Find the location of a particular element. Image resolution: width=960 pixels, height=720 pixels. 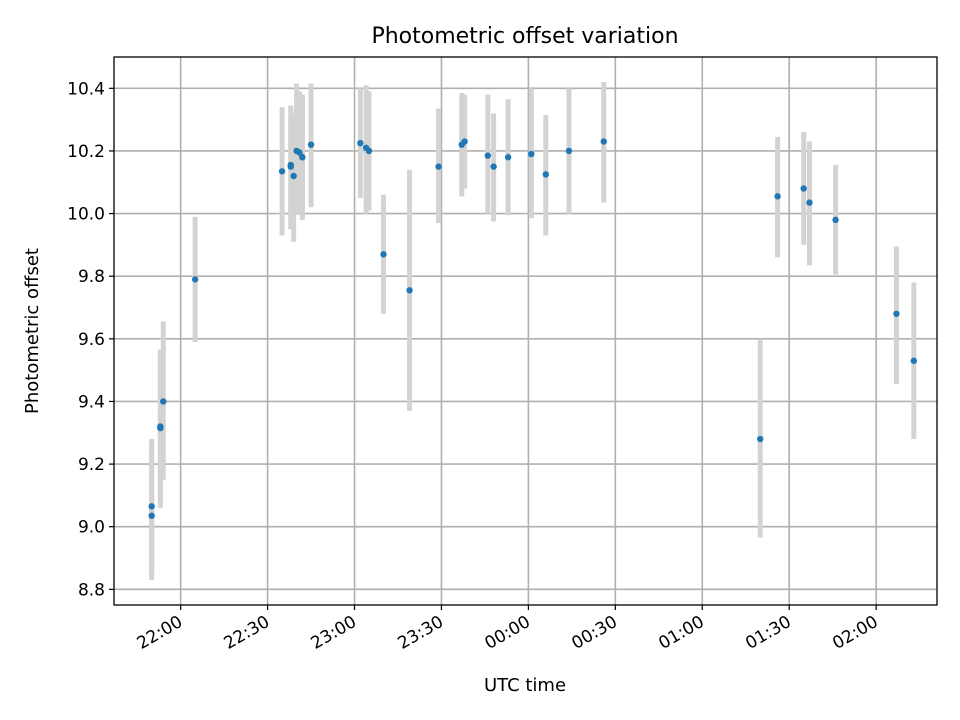

x-axis-label: UTC time is located at coordinates (525, 685).